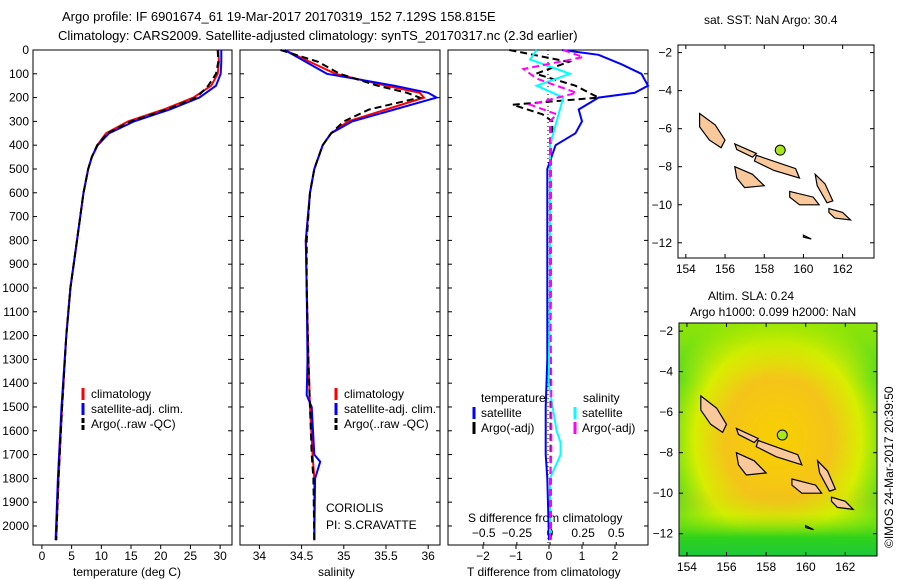 The image size is (900, 580). I want to click on y-tick-label: 1800, so click(15, 478).